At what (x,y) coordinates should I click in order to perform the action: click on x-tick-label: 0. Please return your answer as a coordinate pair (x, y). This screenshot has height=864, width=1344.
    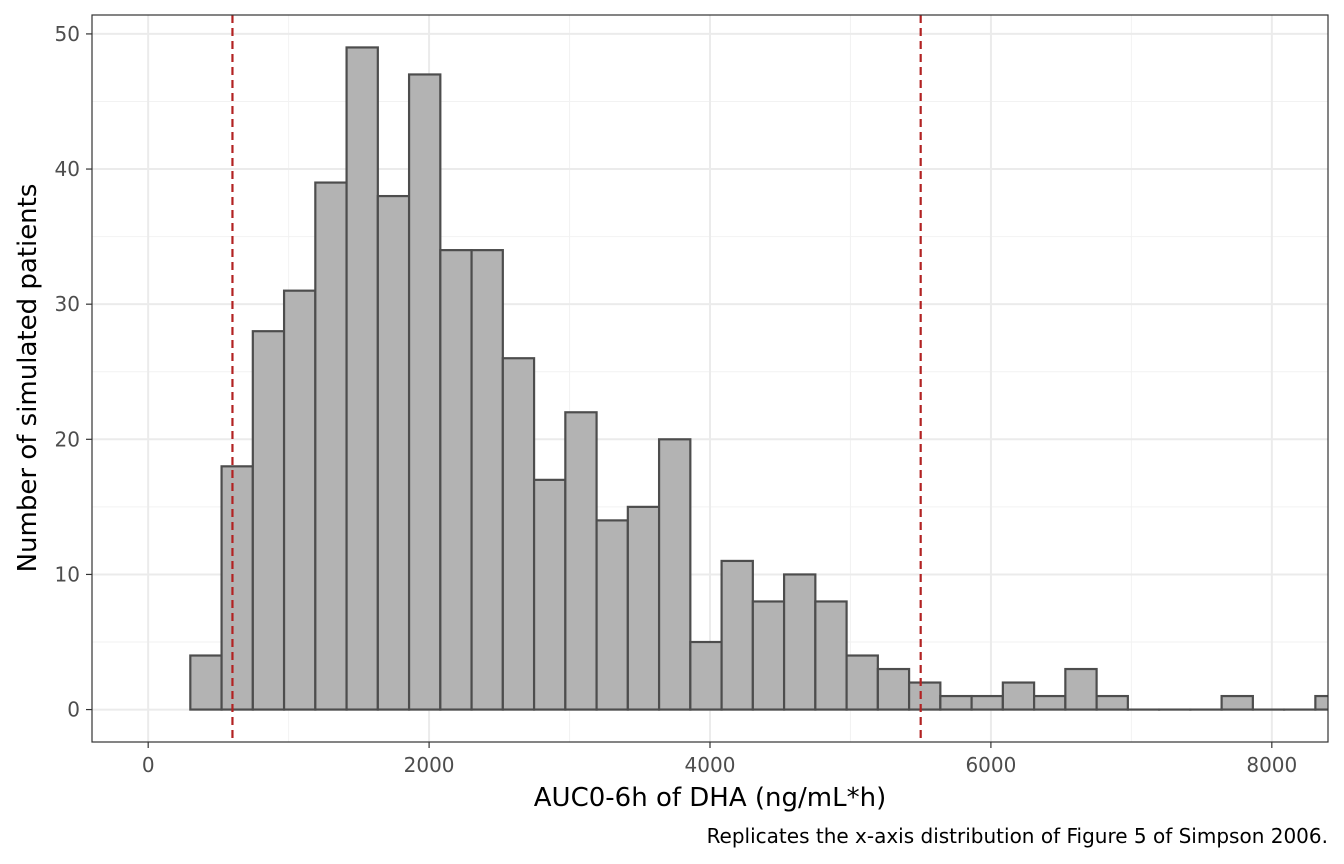
    Looking at the image, I should click on (148, 765).